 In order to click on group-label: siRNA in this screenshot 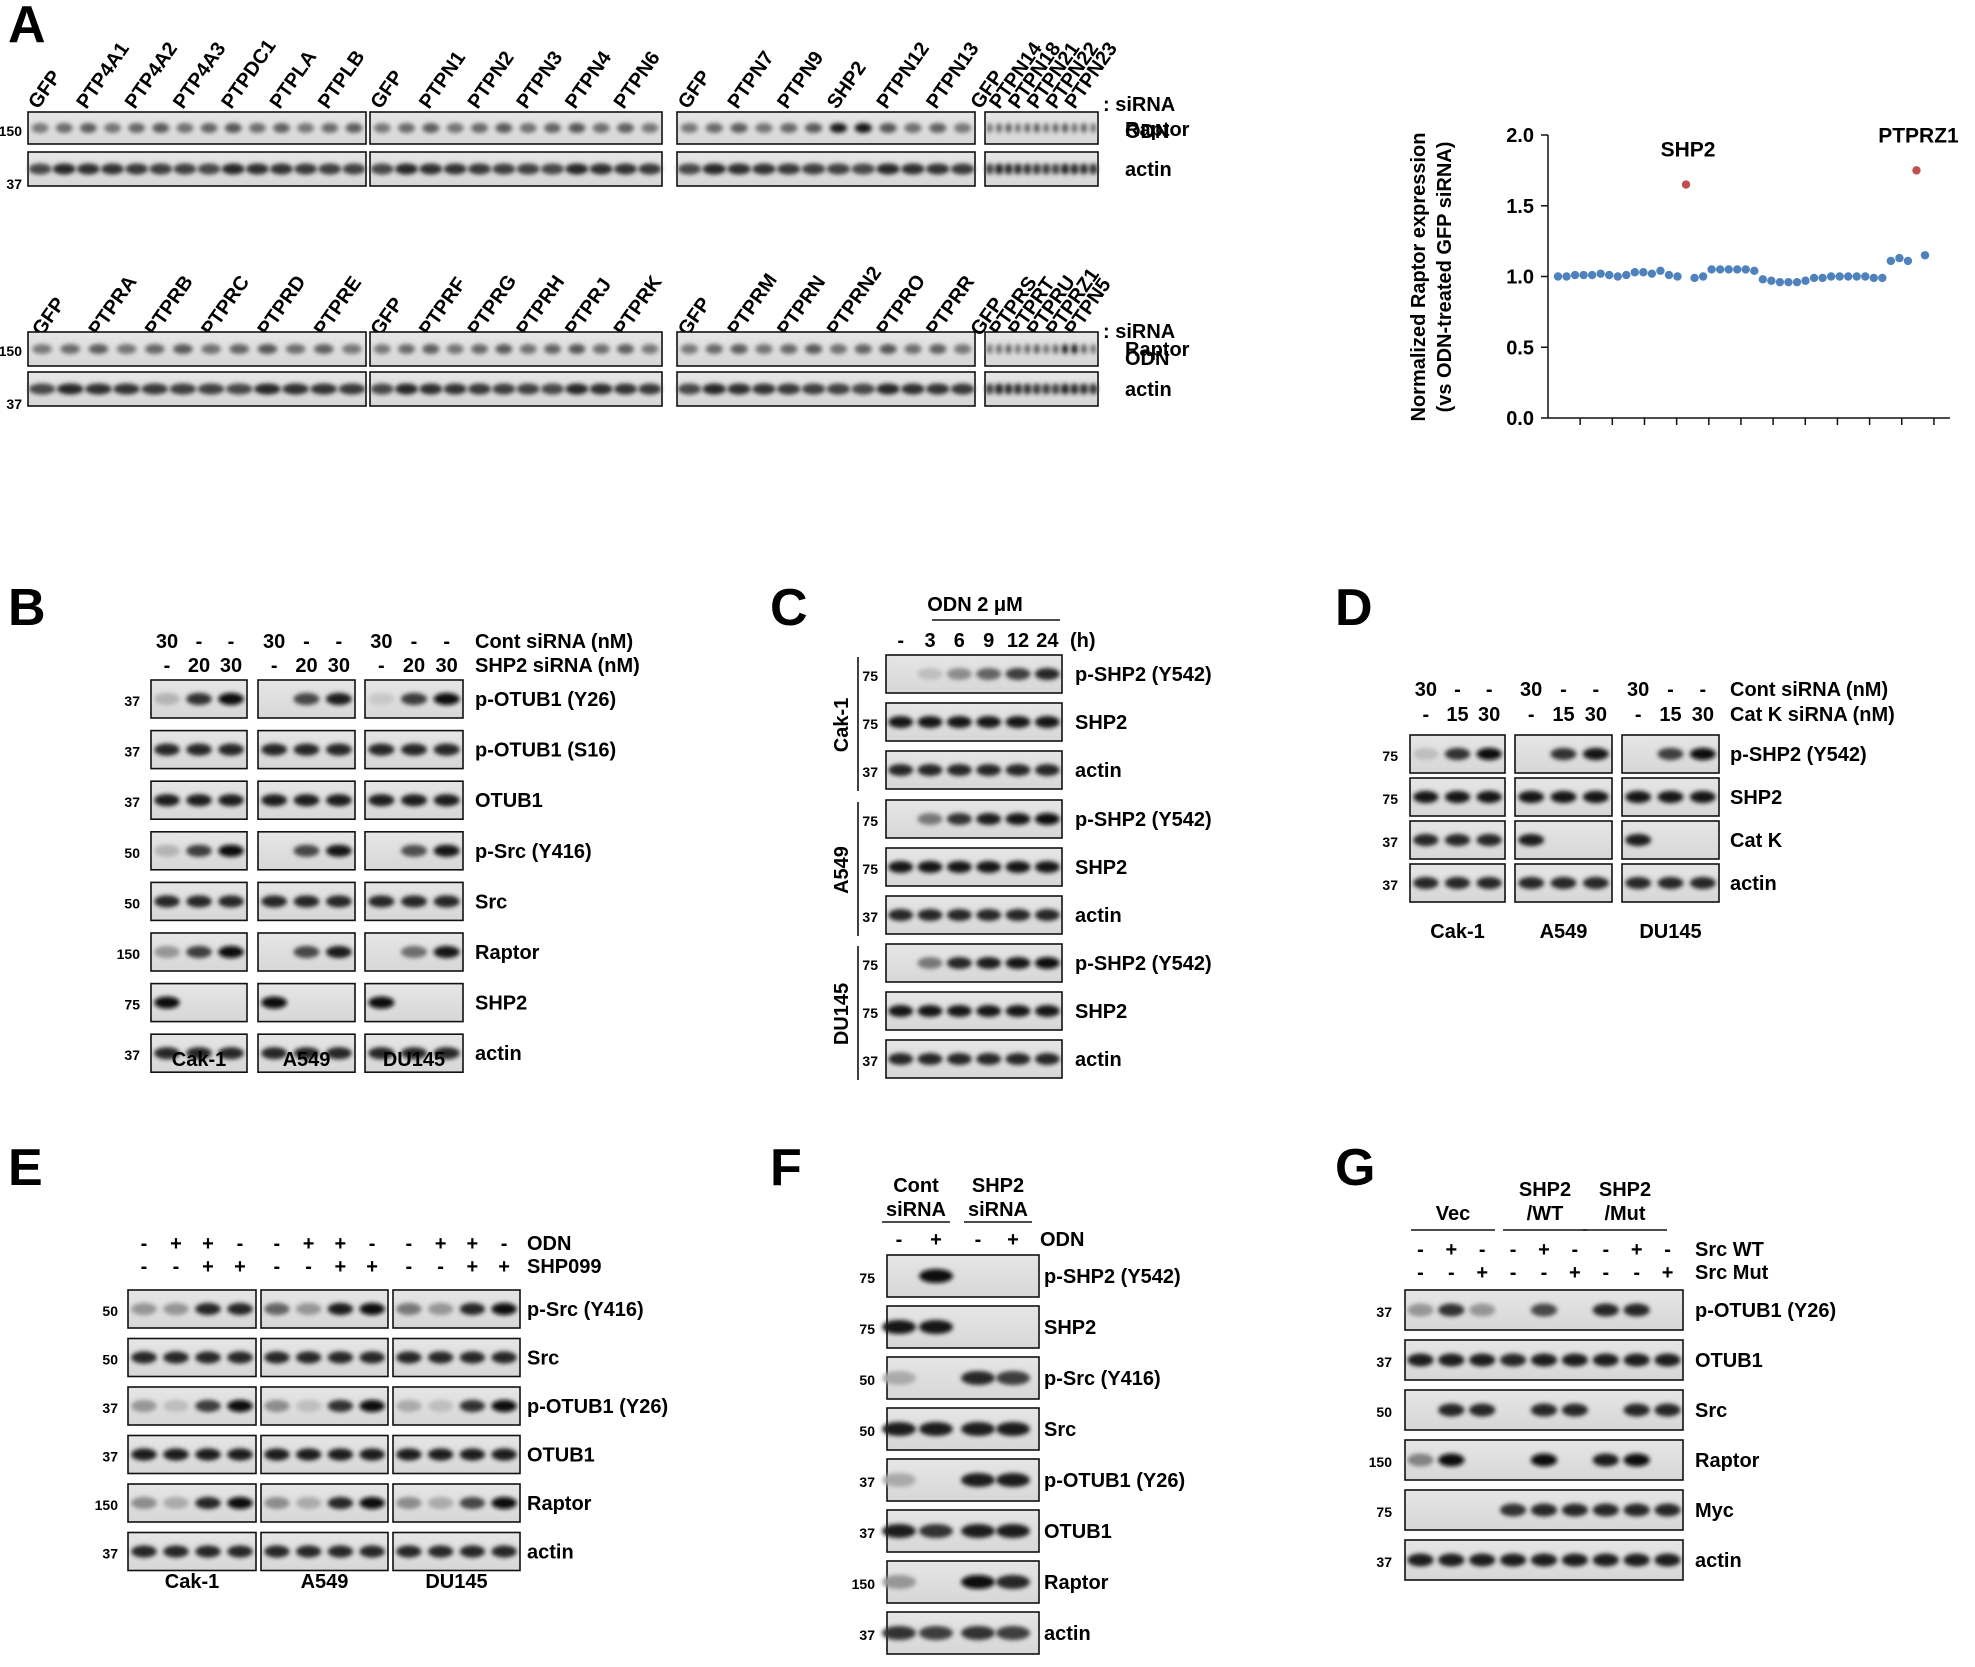, I will do `click(998, 1210)`.